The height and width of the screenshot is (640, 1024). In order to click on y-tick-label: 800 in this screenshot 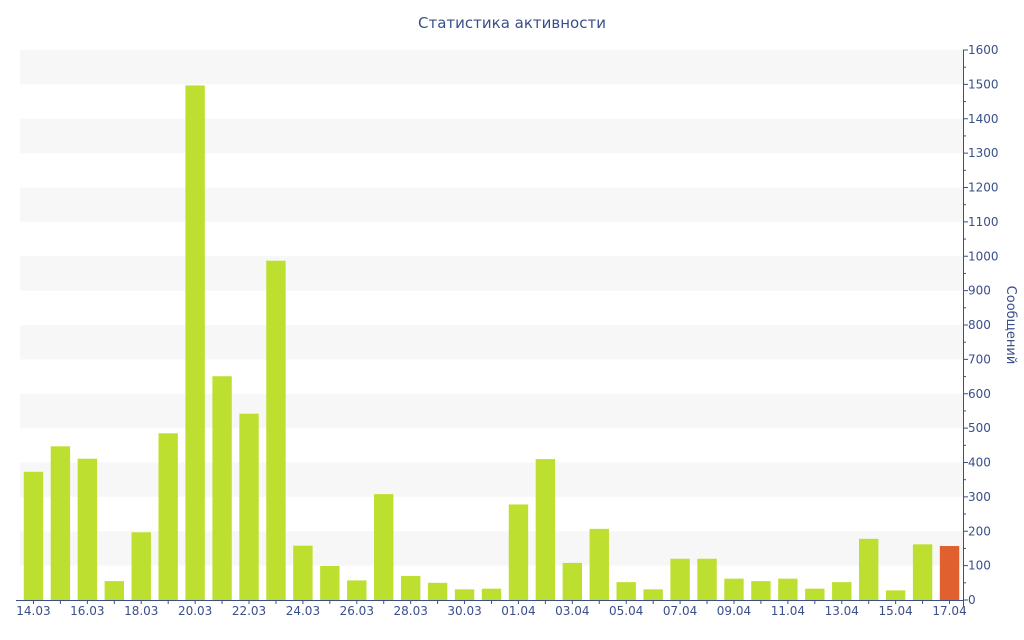, I will do `click(979, 325)`.